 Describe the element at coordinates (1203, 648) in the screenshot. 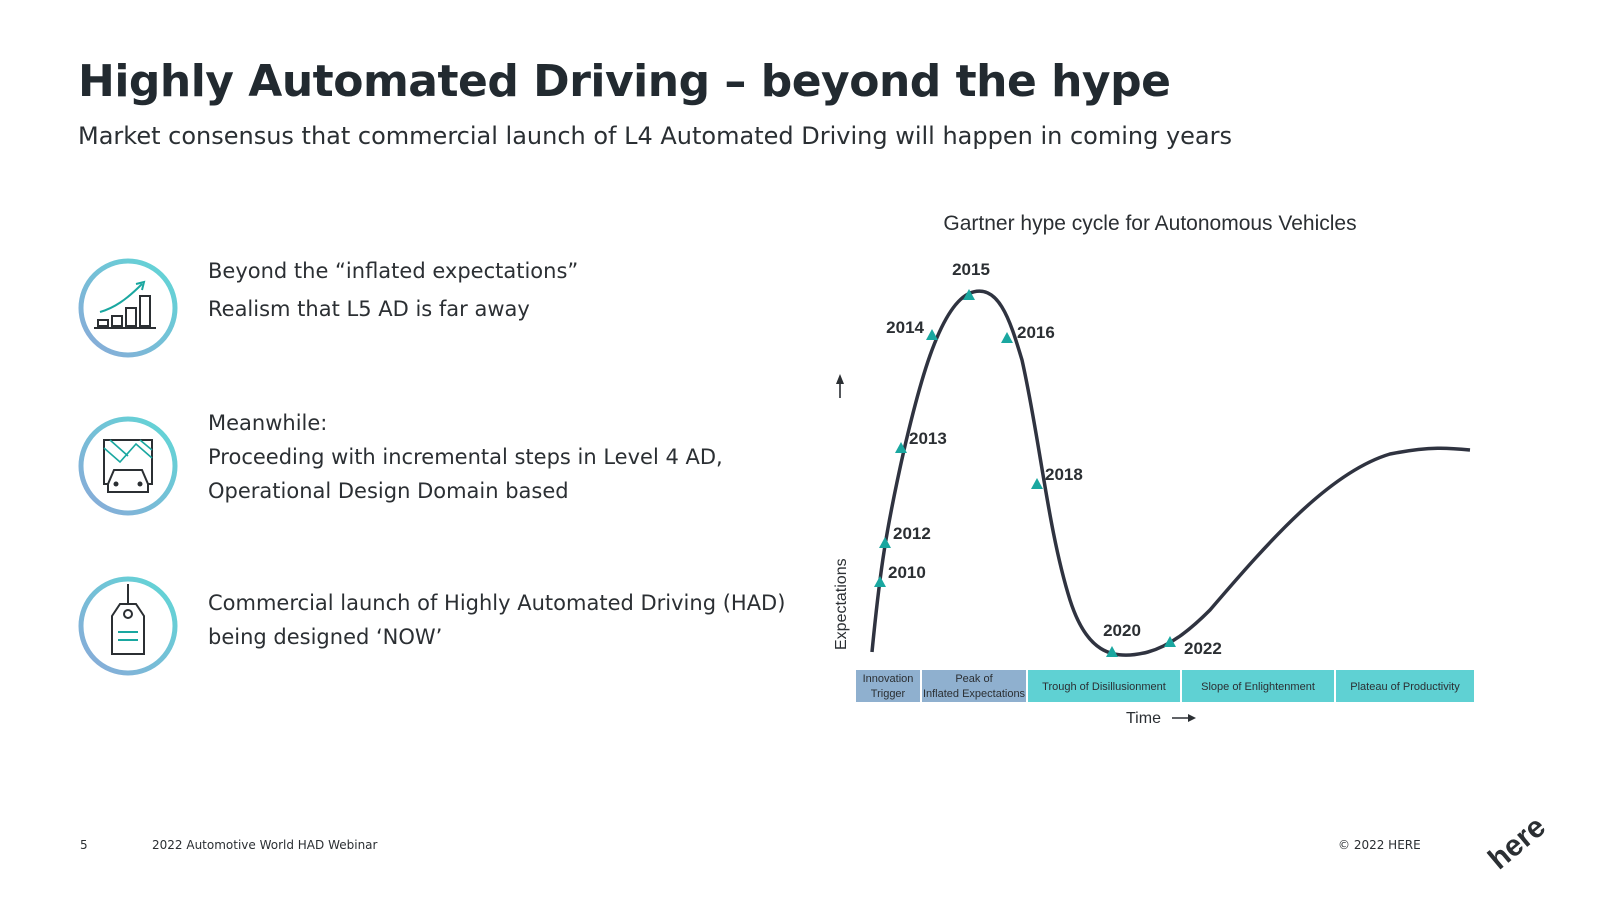

I see `year-label: 2022` at that location.